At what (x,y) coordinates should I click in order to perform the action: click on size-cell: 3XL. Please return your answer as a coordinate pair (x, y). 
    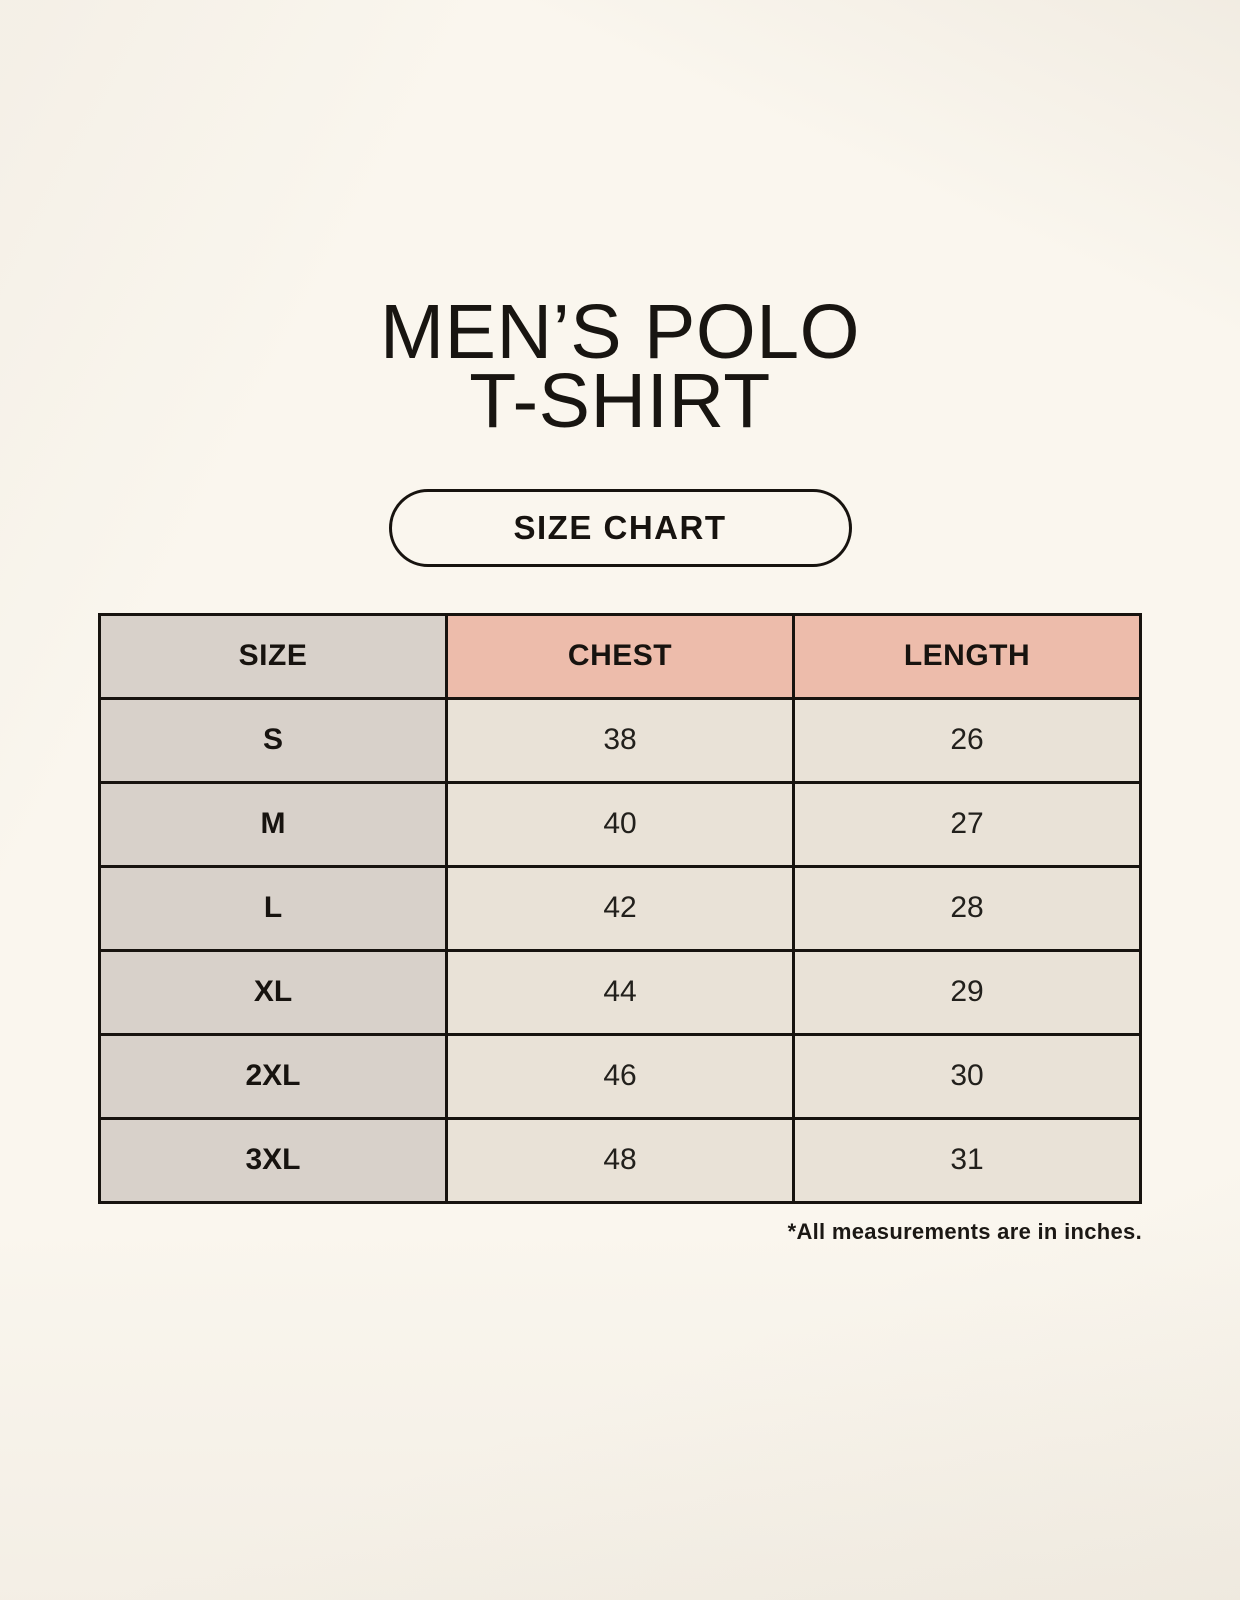
    Looking at the image, I should click on (273, 1160).